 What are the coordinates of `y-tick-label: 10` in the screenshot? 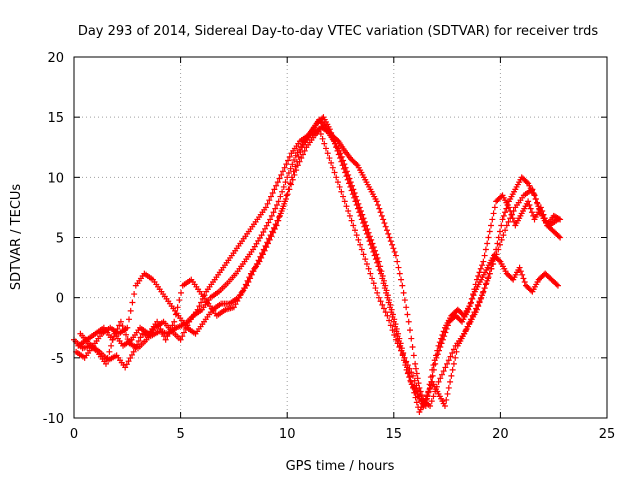 It's located at (55, 178).